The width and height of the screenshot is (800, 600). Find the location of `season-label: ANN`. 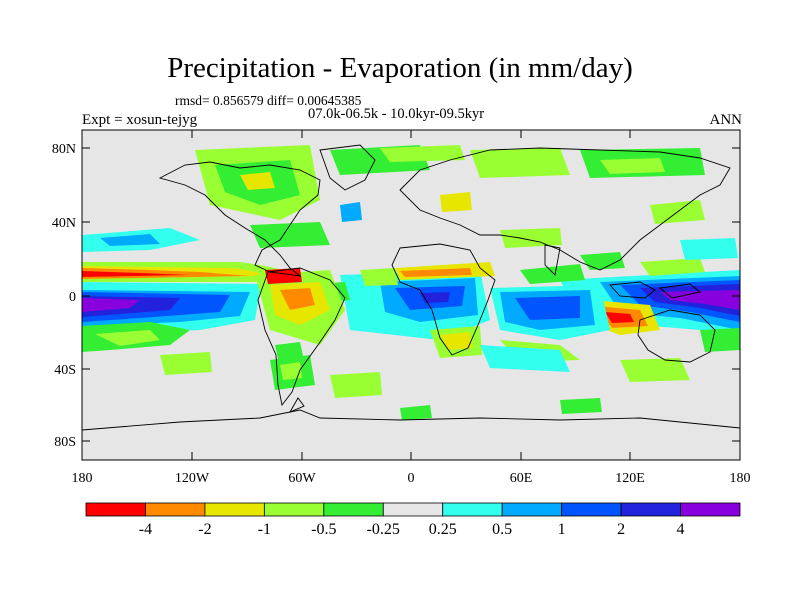

season-label: ANN is located at coordinates (726, 120).